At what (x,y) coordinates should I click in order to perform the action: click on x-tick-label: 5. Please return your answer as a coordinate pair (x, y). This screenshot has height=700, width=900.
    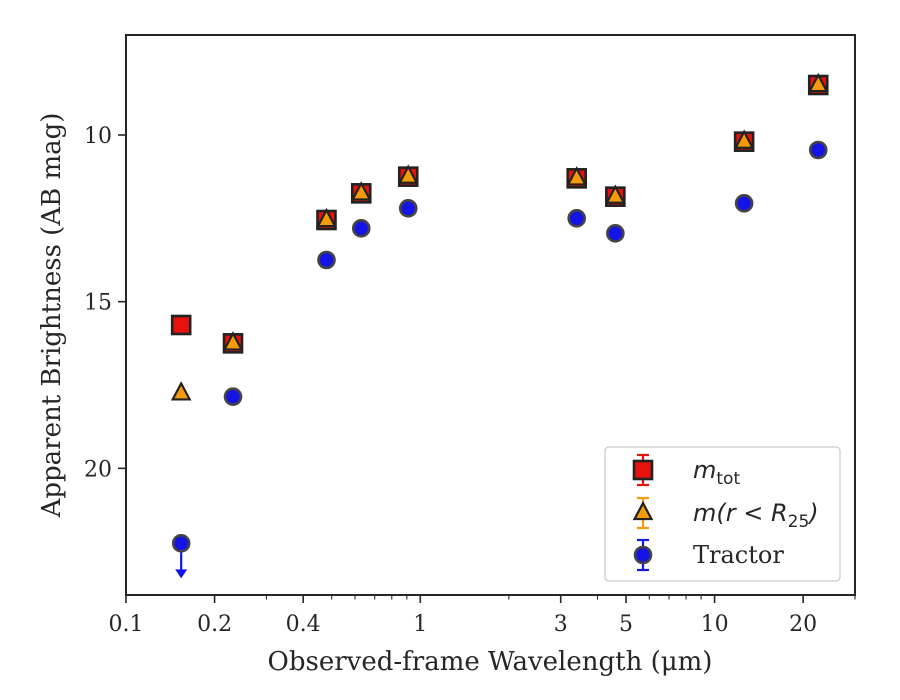
    Looking at the image, I should click on (626, 624).